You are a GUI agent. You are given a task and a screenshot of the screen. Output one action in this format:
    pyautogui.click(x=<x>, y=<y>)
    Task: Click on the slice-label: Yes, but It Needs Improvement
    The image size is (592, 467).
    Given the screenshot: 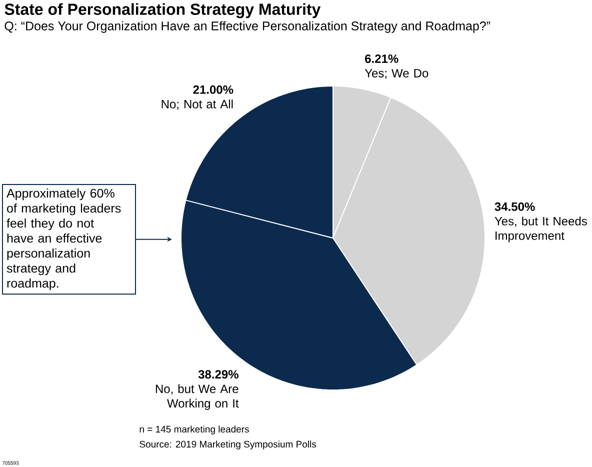 What is the action you would take?
    pyautogui.click(x=540, y=229)
    